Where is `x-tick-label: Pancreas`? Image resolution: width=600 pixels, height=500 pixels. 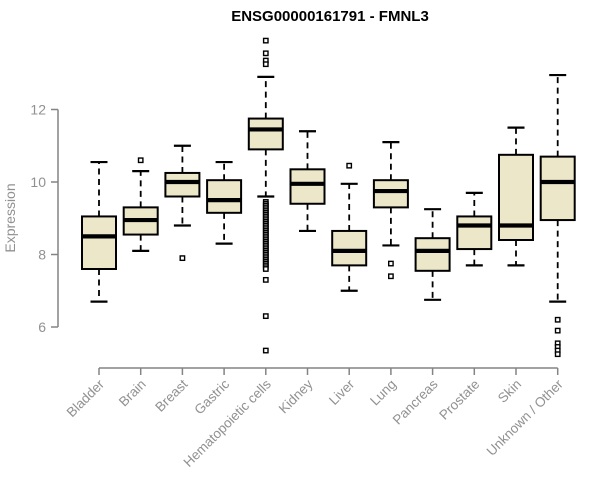
x-tick-label: Pancreas is located at coordinates (415, 401).